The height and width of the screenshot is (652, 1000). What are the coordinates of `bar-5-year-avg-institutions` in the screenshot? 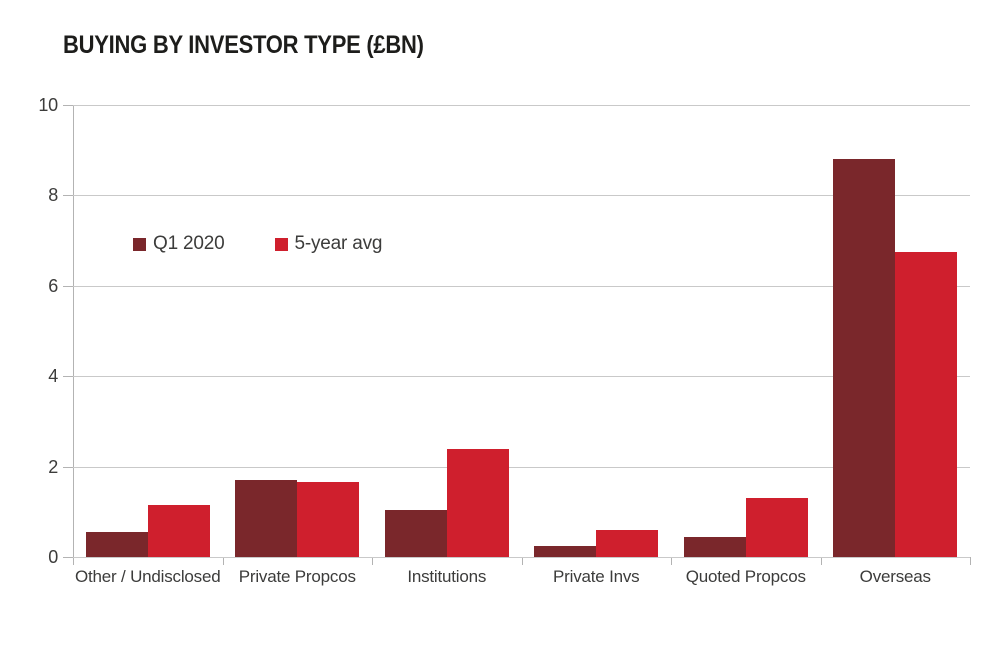 It's located at (477, 502).